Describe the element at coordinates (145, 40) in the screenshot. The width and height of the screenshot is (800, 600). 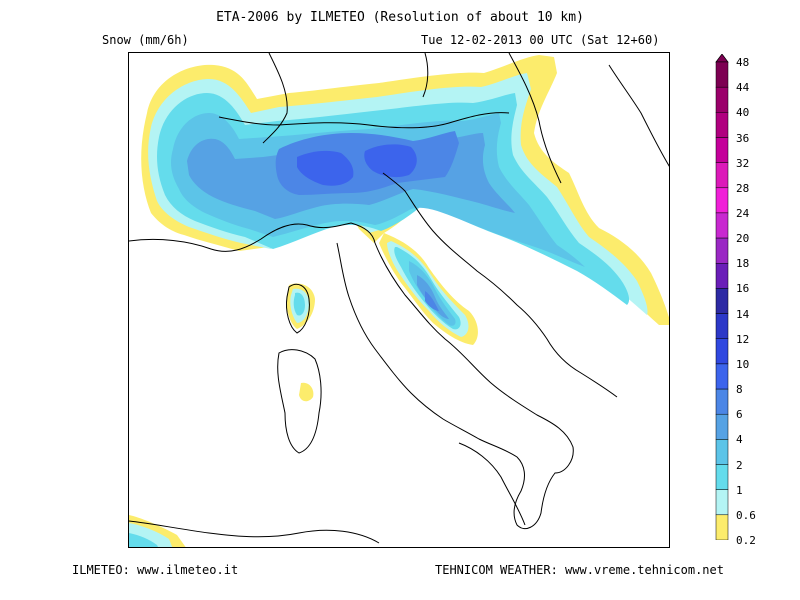
I see `variable-label: Snow (mm/6h)` at that location.